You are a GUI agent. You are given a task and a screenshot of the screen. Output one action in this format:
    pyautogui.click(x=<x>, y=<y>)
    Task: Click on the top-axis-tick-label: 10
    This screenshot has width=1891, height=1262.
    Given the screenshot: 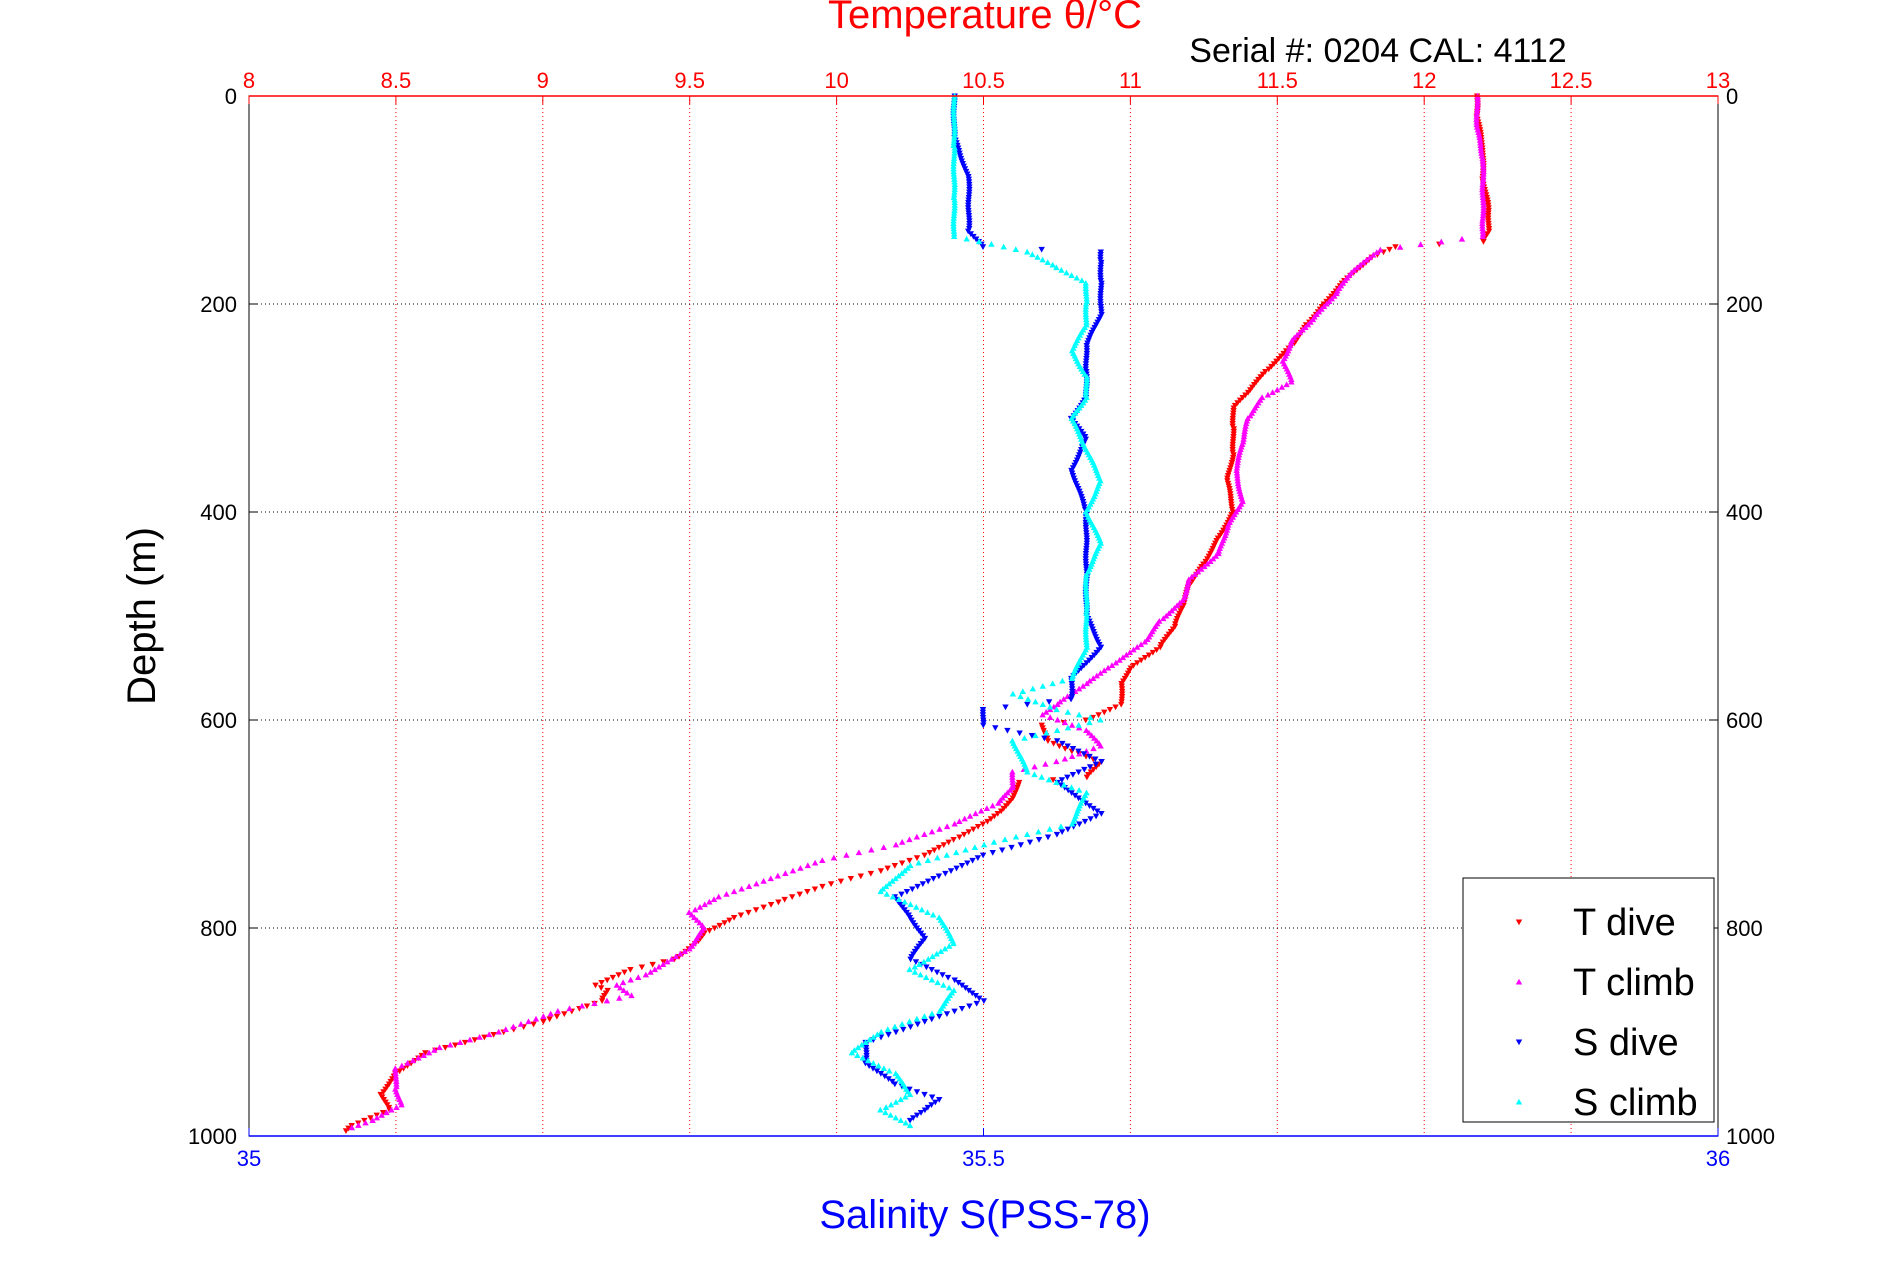 What is the action you would take?
    pyautogui.click(x=836, y=80)
    